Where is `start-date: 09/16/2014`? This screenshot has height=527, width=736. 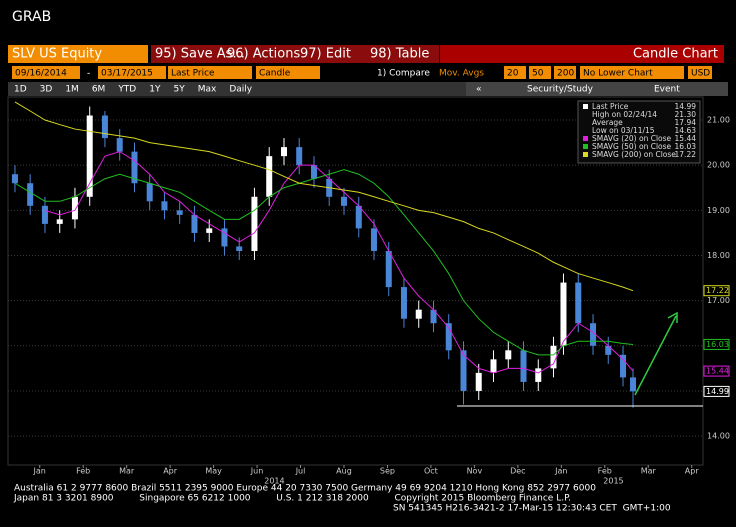 start-date: 09/16/2014 is located at coordinates (41, 74).